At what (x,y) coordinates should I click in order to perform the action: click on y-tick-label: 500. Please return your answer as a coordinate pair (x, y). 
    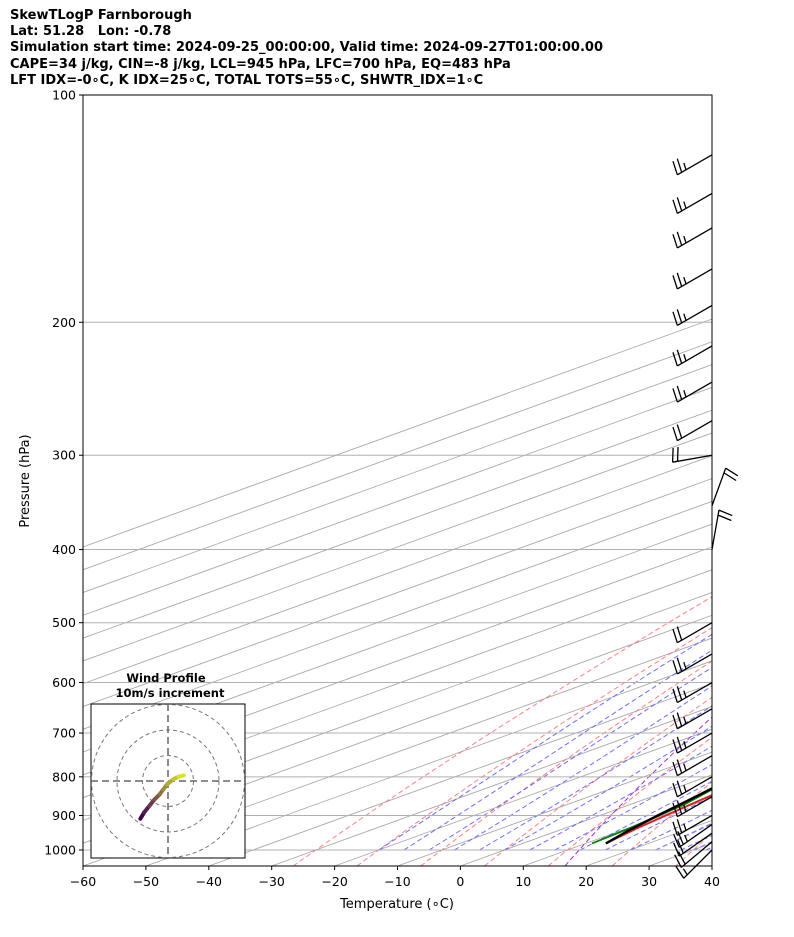
    Looking at the image, I should click on (64, 622).